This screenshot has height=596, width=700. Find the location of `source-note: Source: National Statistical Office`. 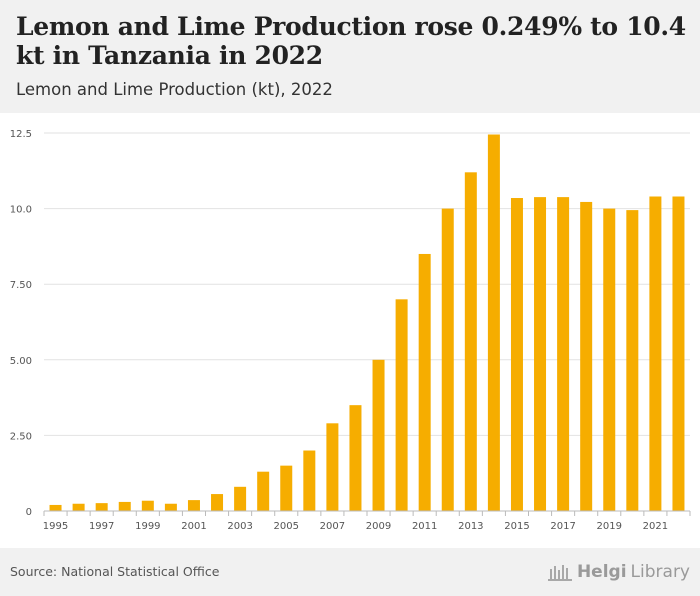

source-note: Source: National Statistical Office is located at coordinates (115, 571).